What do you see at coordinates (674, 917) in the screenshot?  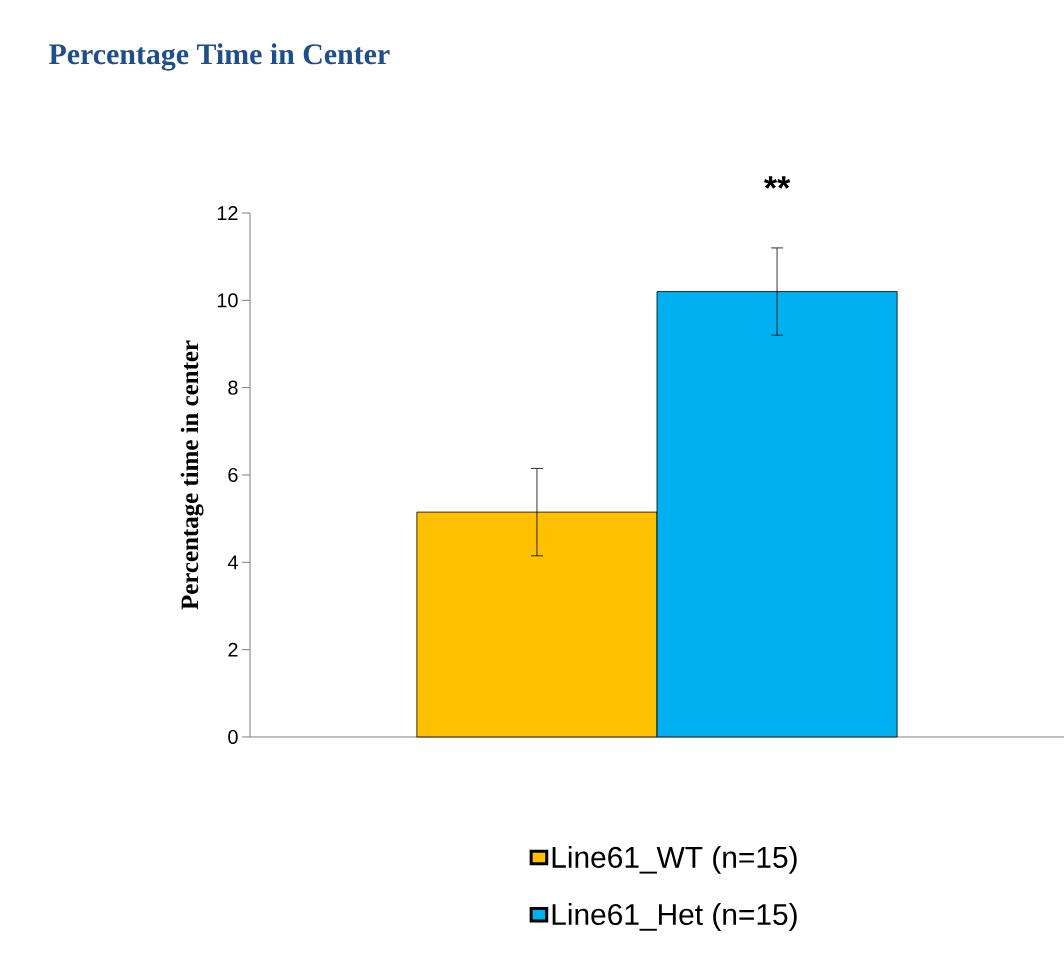 I see `legend-label: Line61_Het (n=15)` at bounding box center [674, 917].